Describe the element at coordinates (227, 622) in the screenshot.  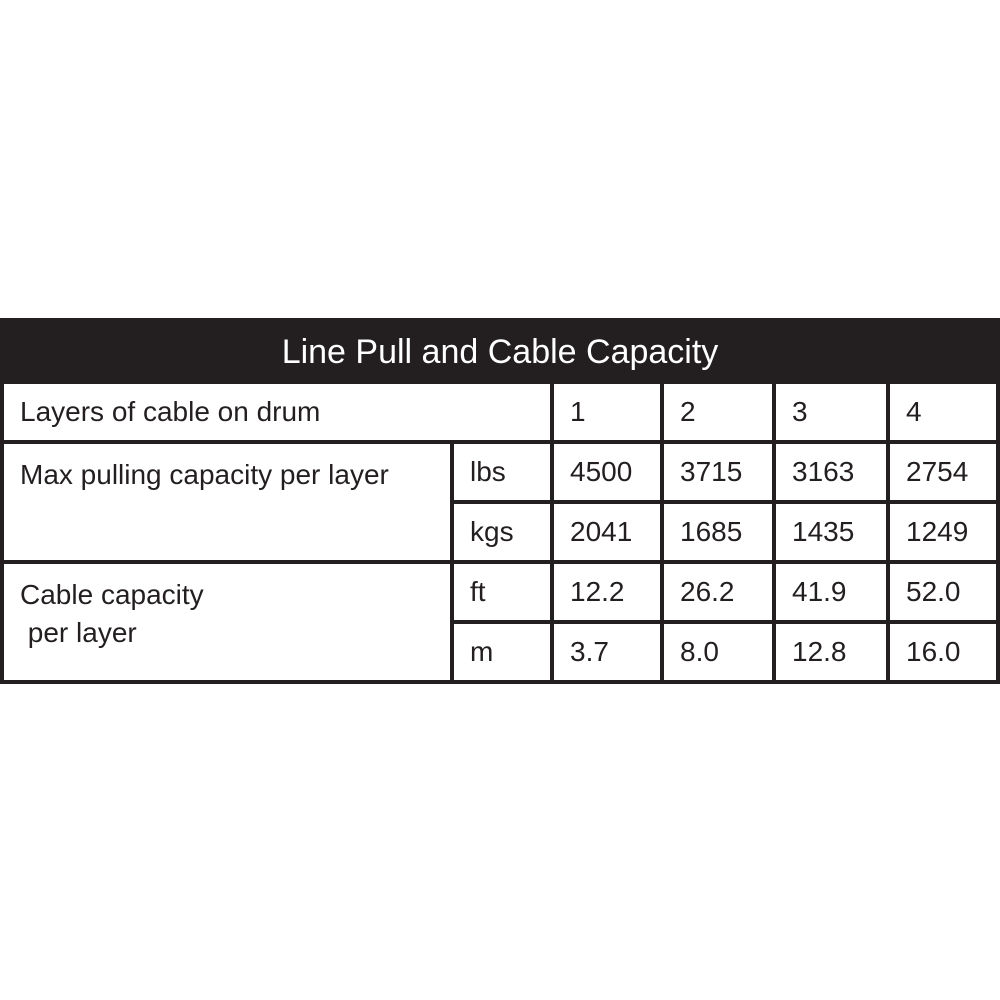
I see `row-label: Cable capacity per layer` at that location.